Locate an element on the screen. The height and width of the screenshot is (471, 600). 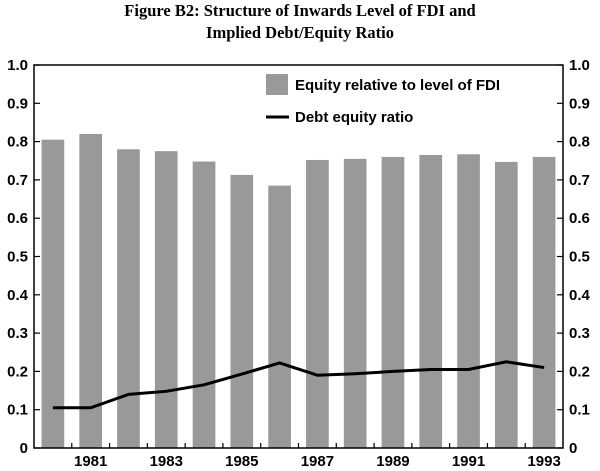
y-tick-left-label: 1.0 is located at coordinates (17, 65).